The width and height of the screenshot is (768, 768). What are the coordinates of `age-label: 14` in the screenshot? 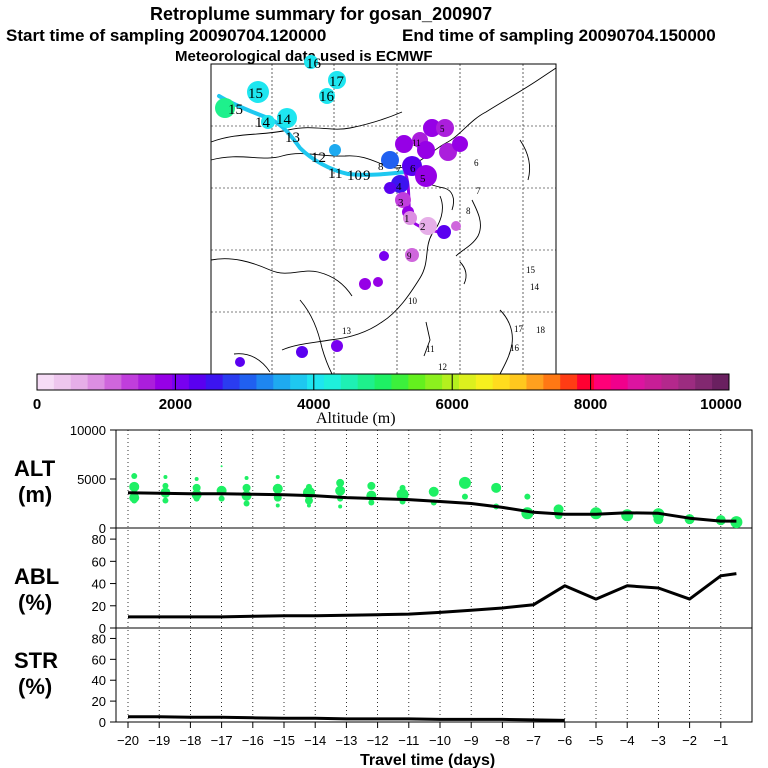 It's located at (263, 123).